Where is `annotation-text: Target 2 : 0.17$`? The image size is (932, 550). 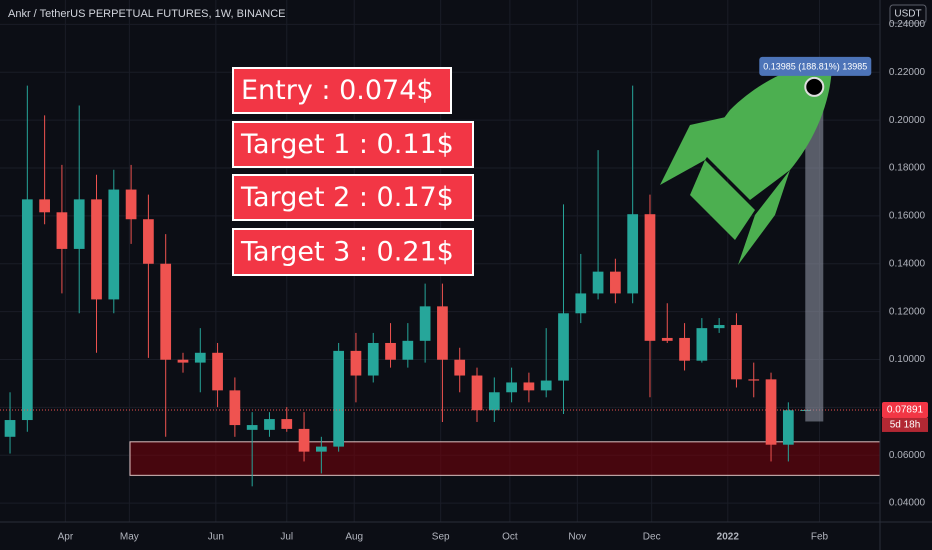
annotation-text: Target 2 : 0.17$ is located at coordinates (347, 197).